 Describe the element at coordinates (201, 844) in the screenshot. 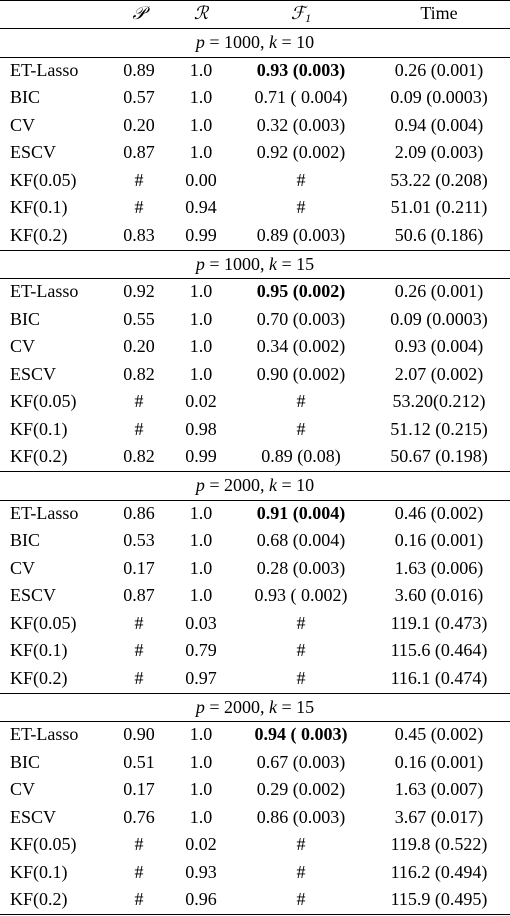

I see `recall-cell: 0.02` at that location.